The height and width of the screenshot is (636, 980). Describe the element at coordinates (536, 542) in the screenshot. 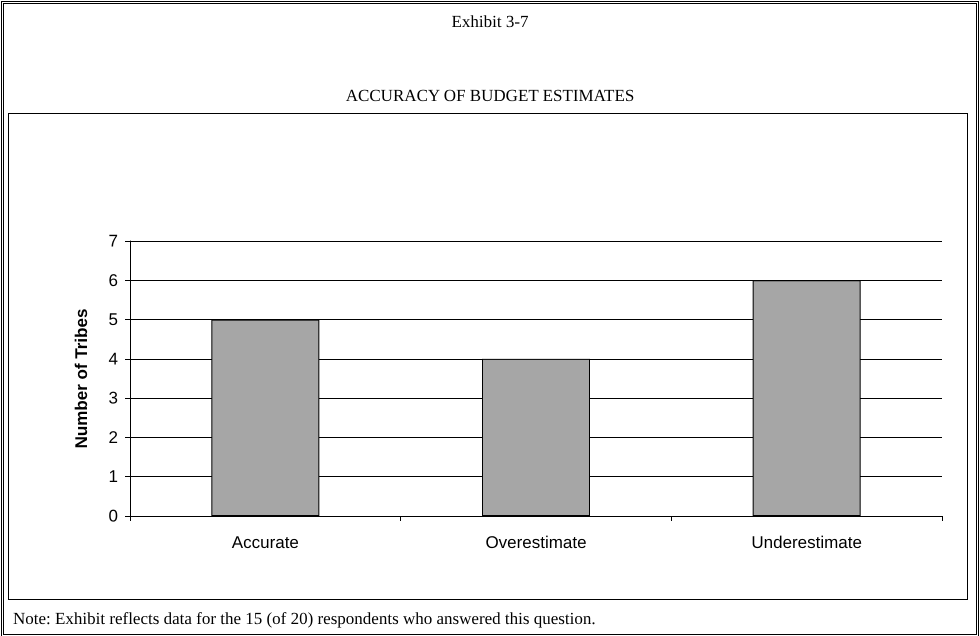

I see `x-tick-label: Overestimate` at that location.